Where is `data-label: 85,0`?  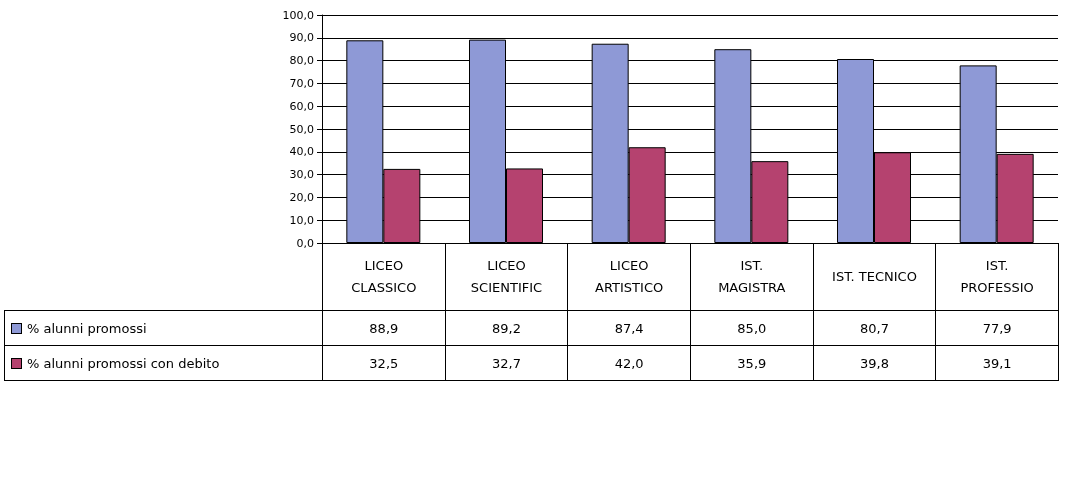 data-label: 85,0 is located at coordinates (752, 328).